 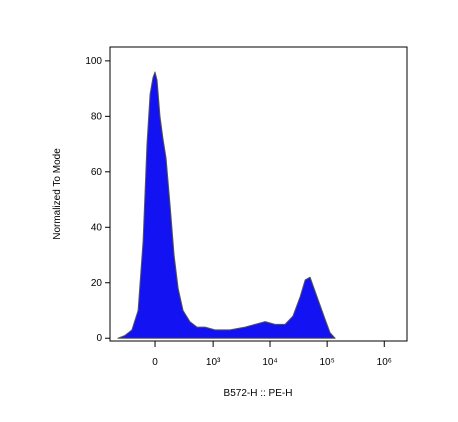 What do you see at coordinates (269, 362) in the screenshot?
I see `x-tick-label: 10⁴` at bounding box center [269, 362].